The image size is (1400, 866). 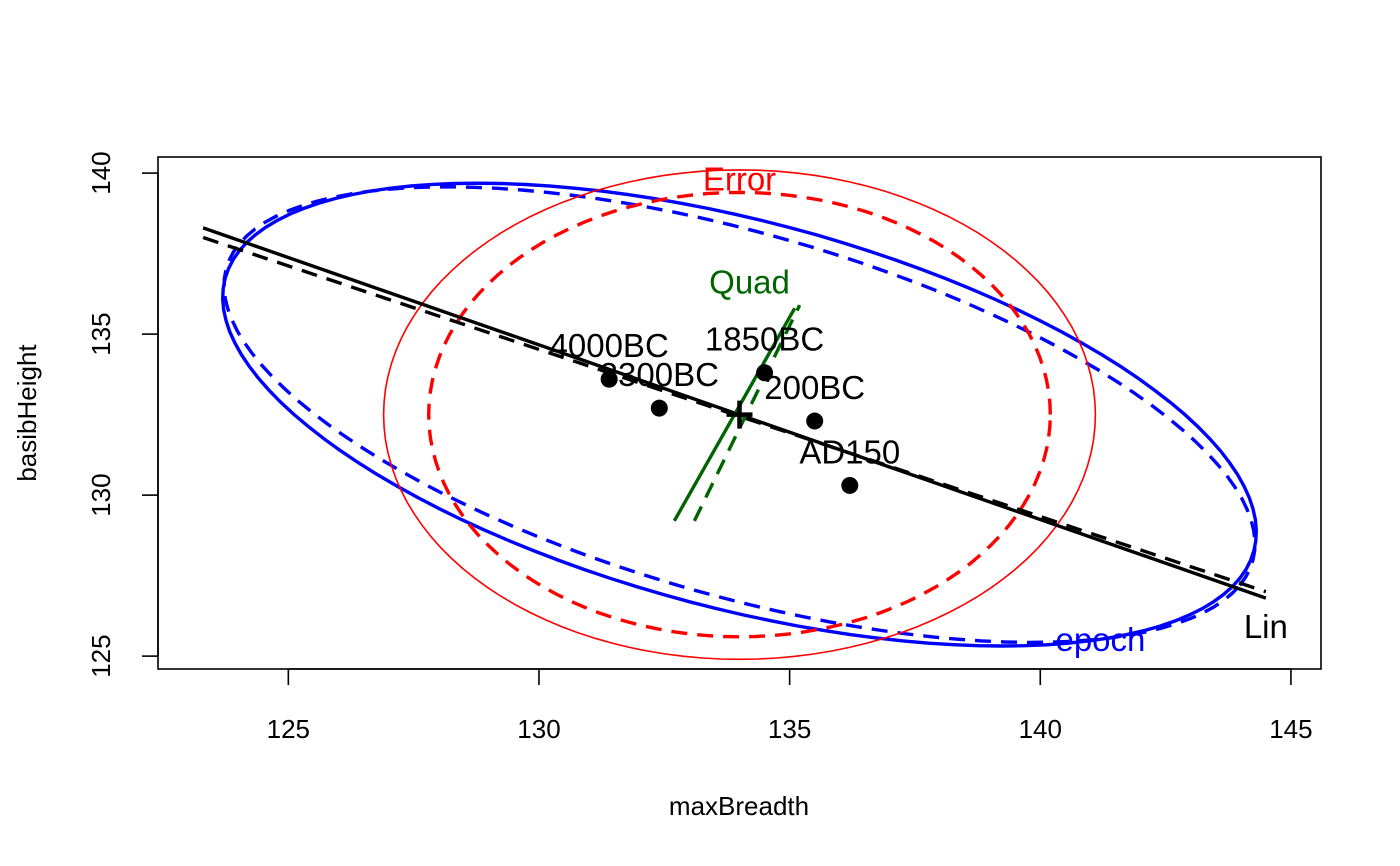 I want to click on curve-label-lin: Lin, so click(x=1266, y=626).